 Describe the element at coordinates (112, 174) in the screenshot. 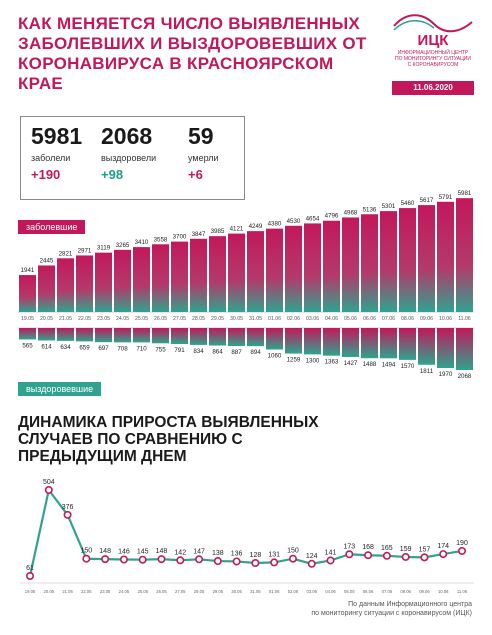

I see `stat-recovered-delta: +98` at that location.